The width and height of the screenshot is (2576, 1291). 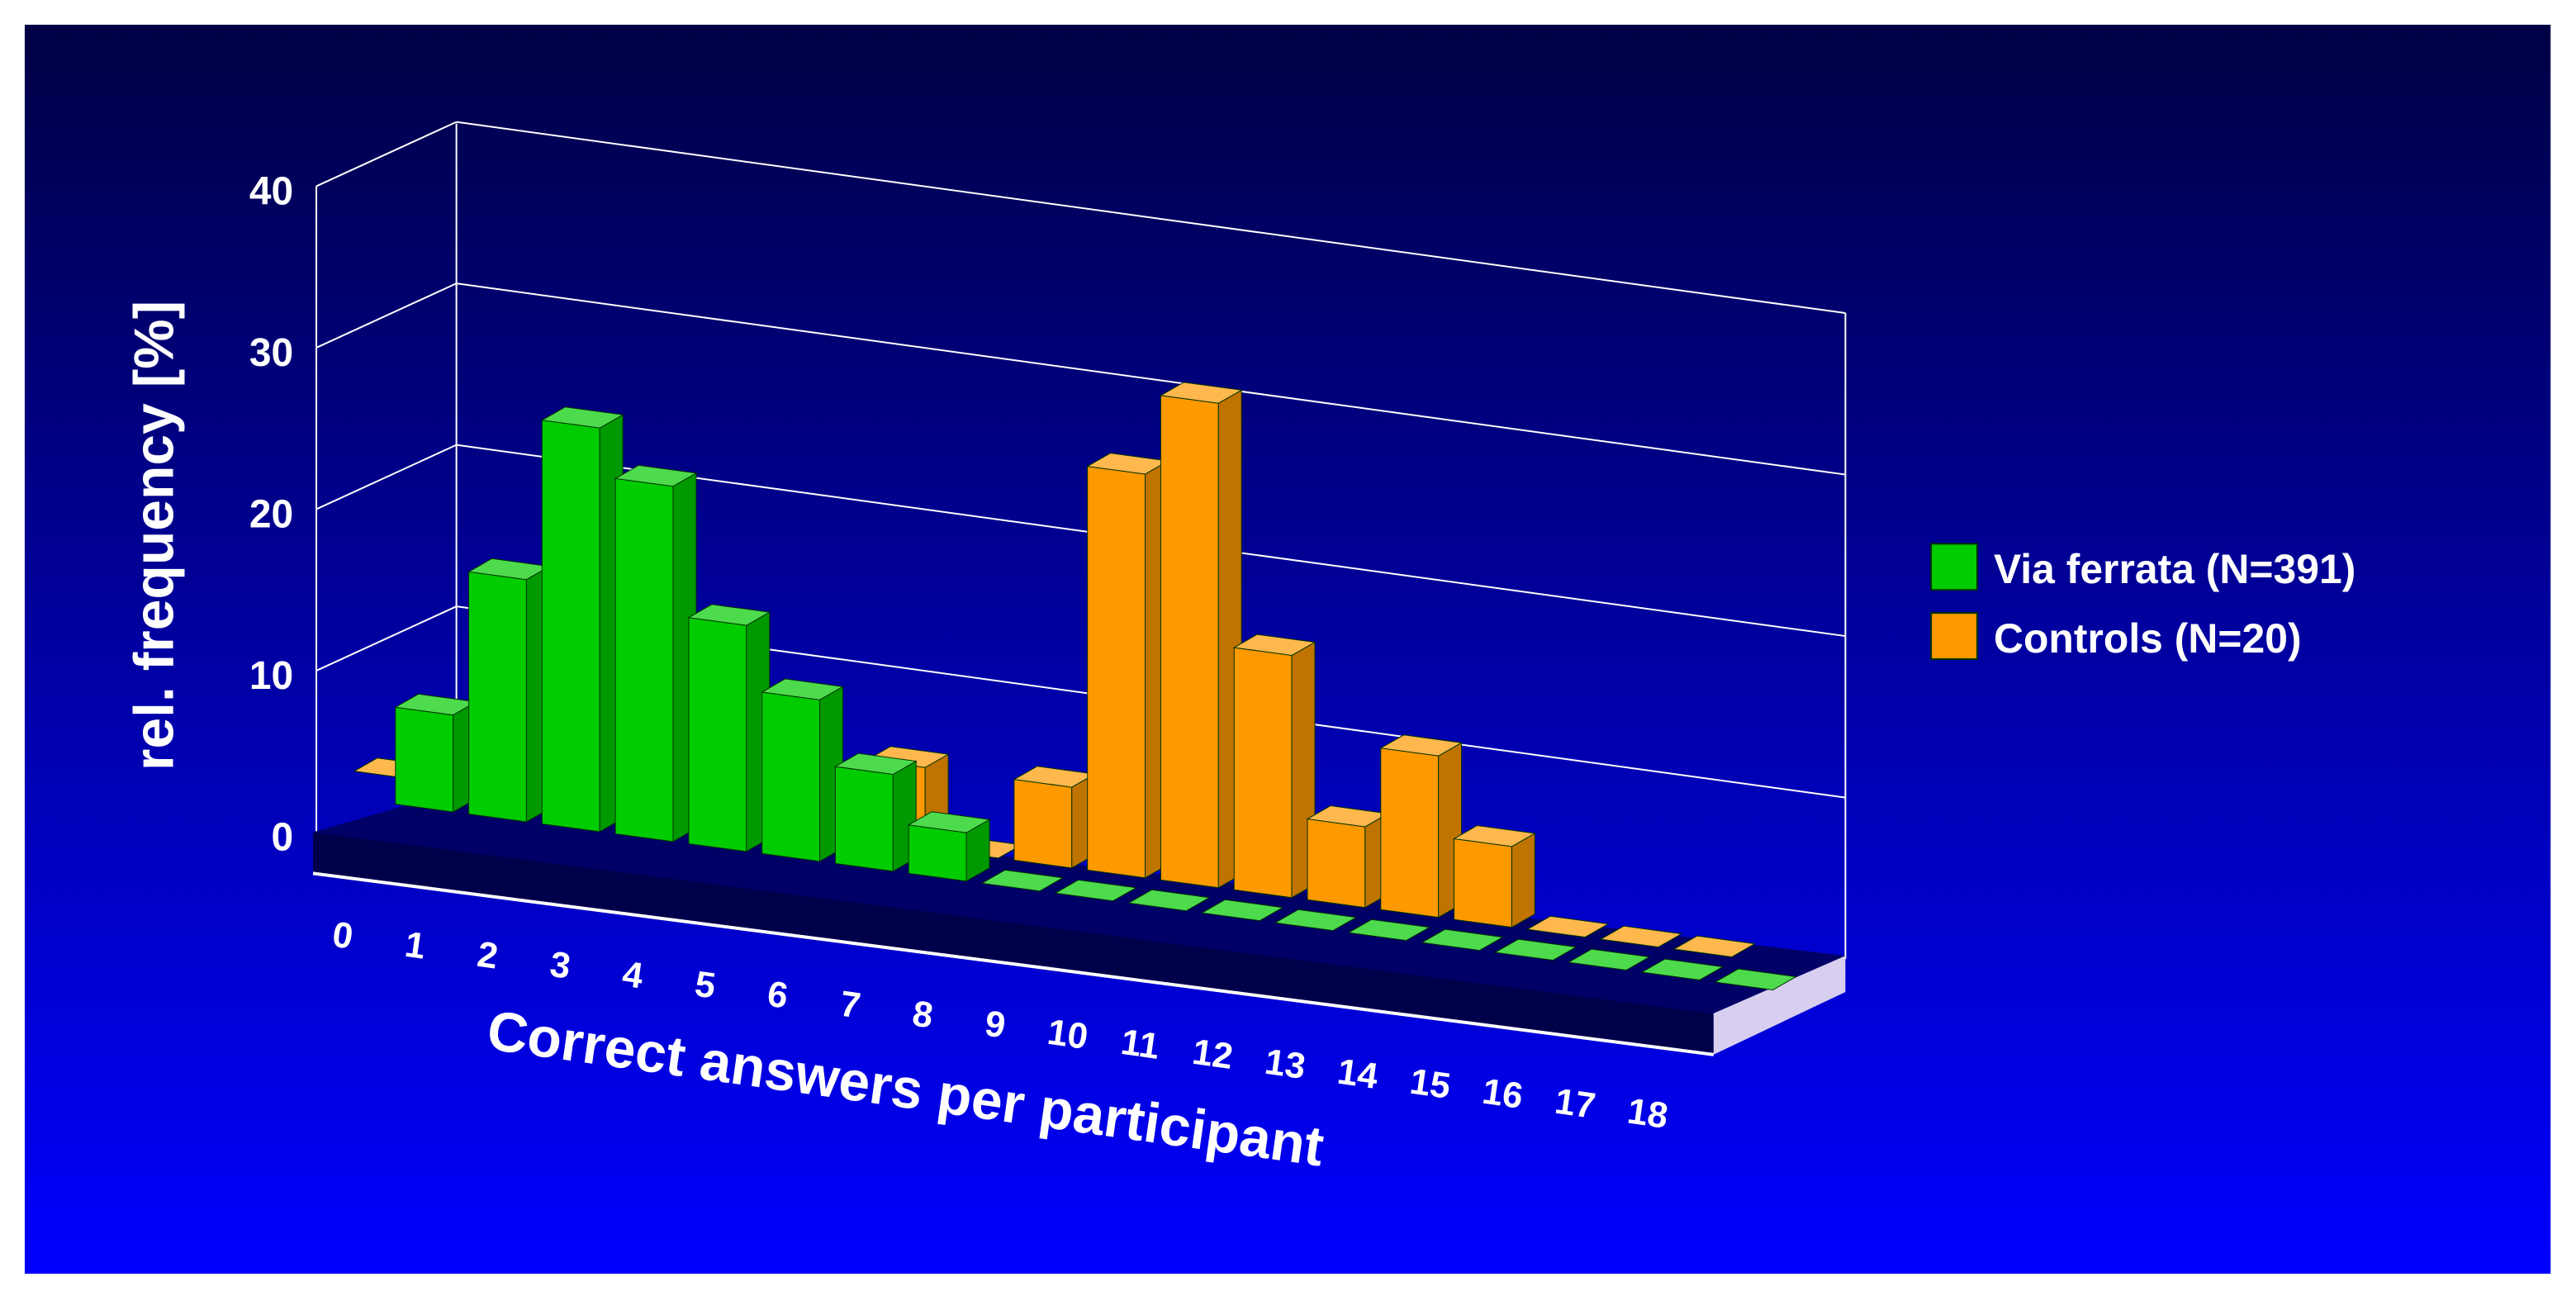 I want to click on x-axis-line, so click(x=1014, y=963).